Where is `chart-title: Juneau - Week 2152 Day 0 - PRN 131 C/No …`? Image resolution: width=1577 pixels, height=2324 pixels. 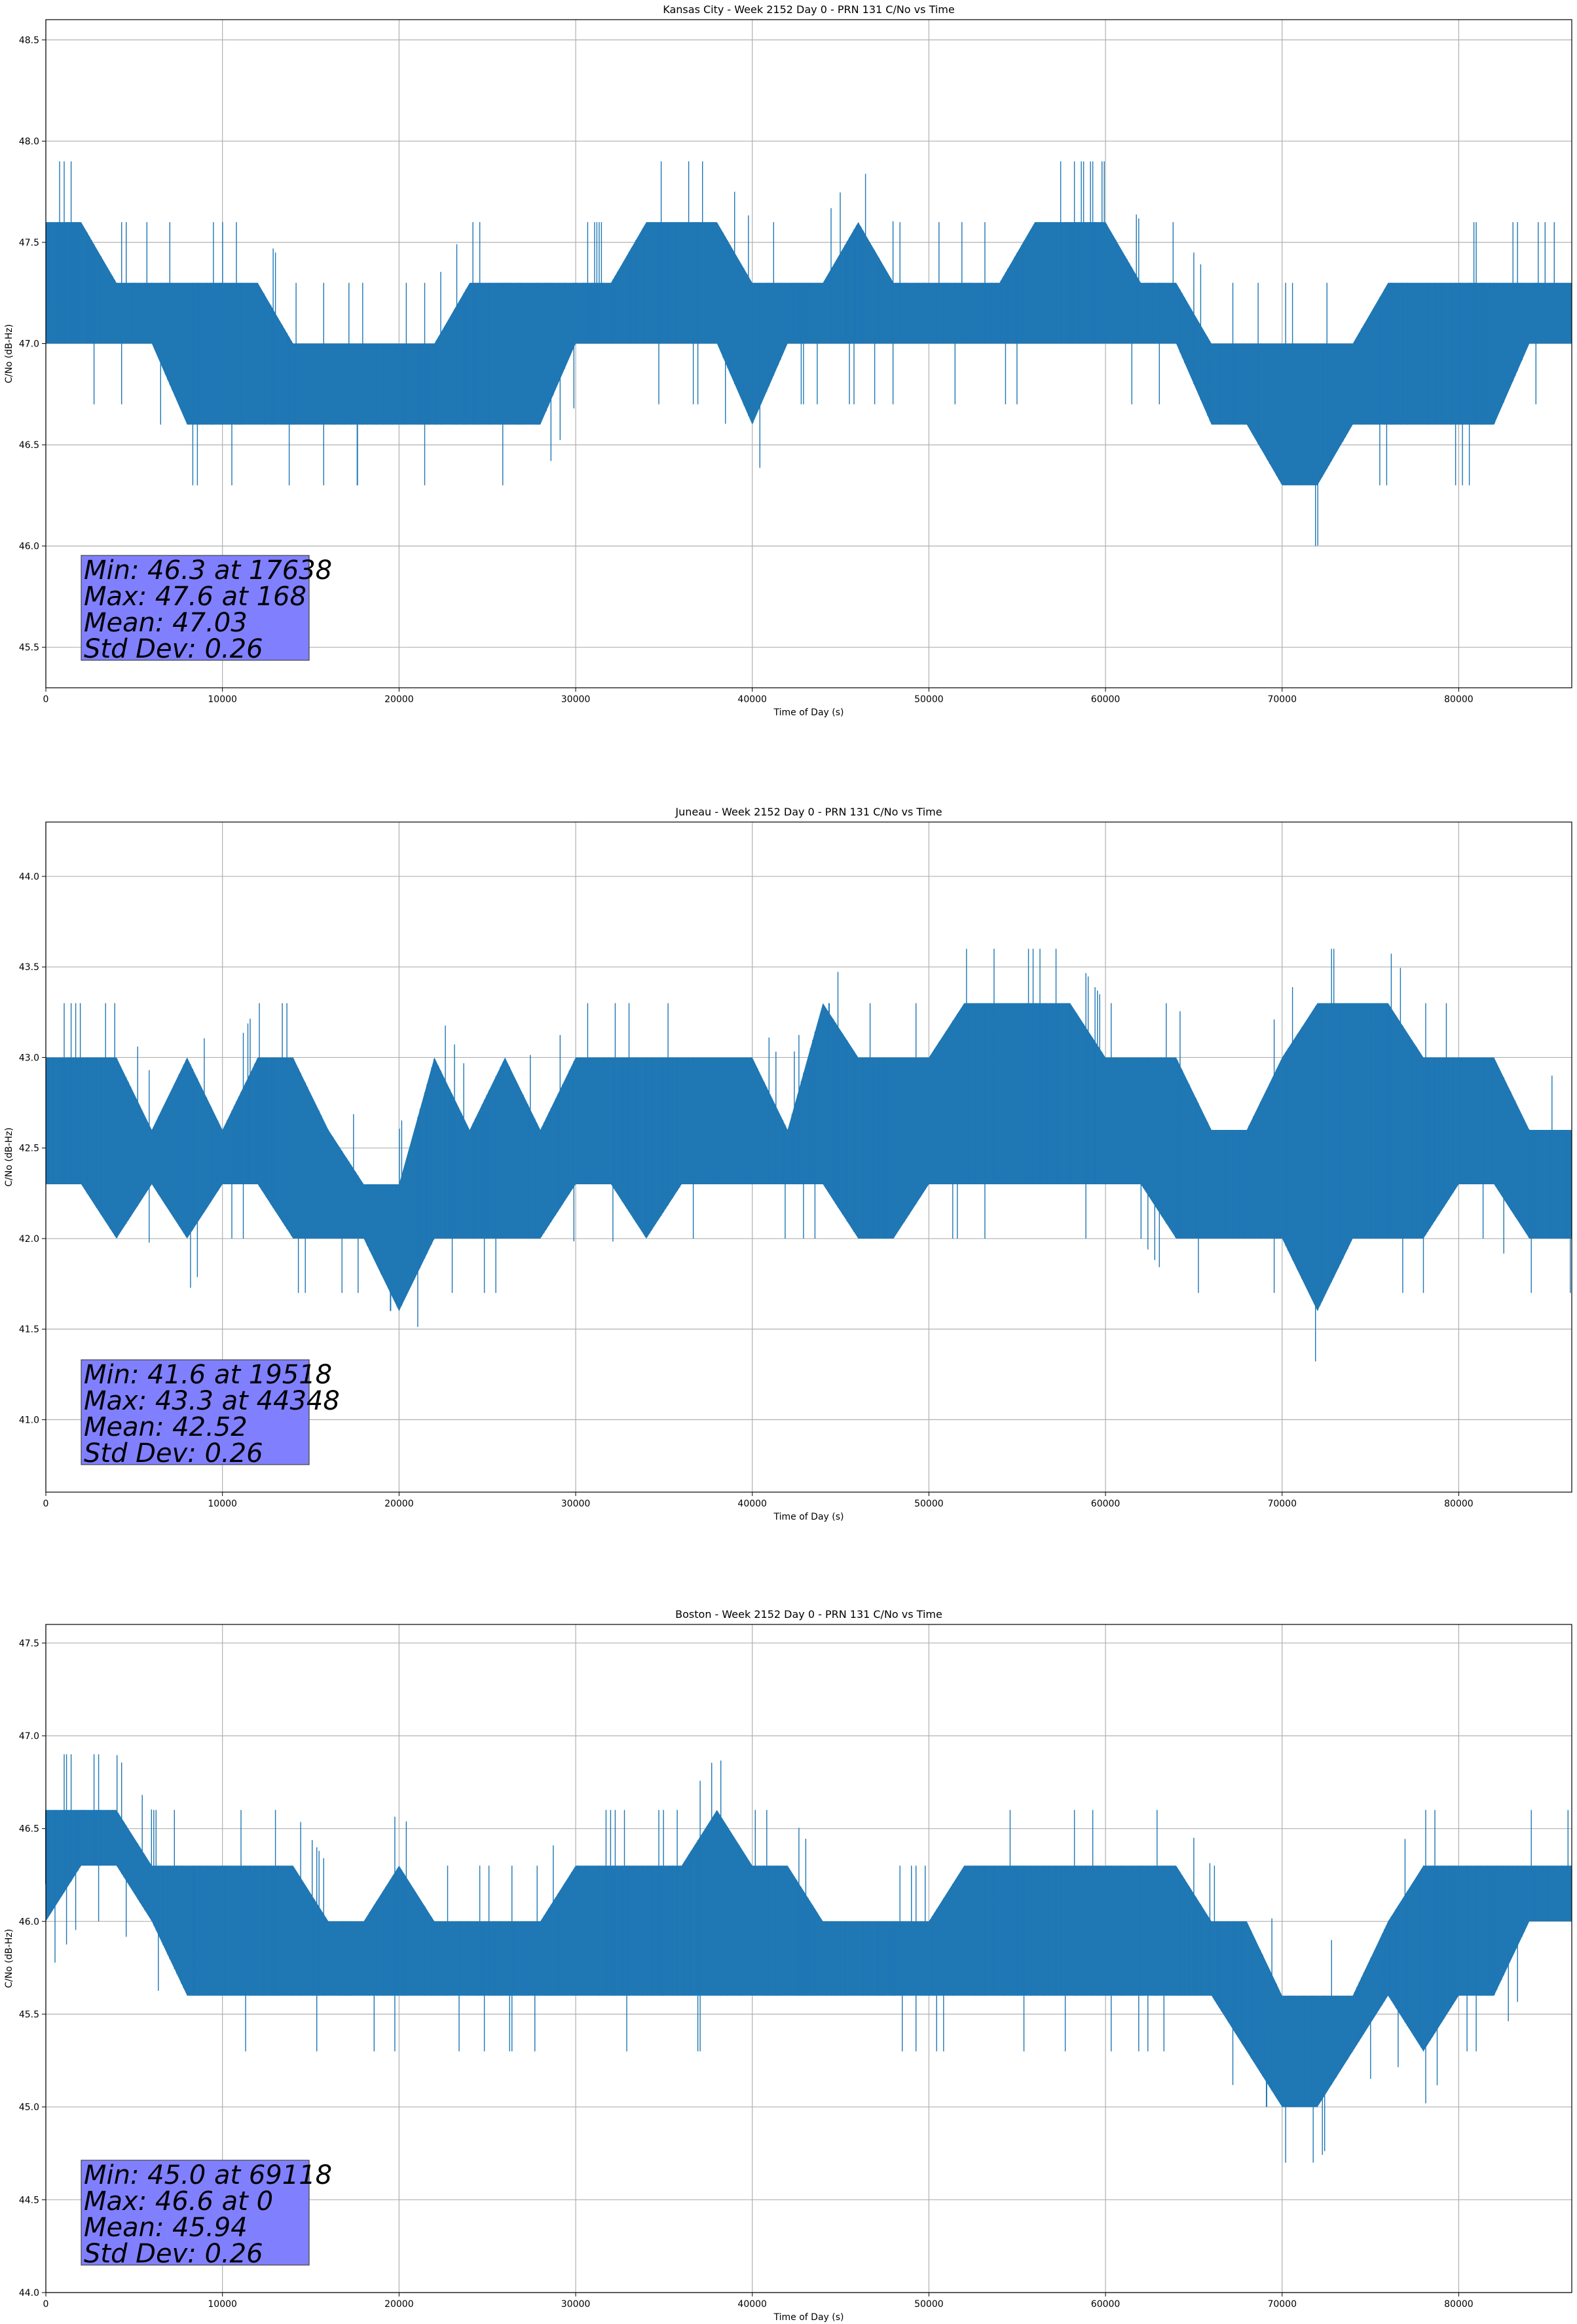
chart-title: Juneau - Week 2152 Day 0 - PRN 131 C/No … is located at coordinates (808, 812).